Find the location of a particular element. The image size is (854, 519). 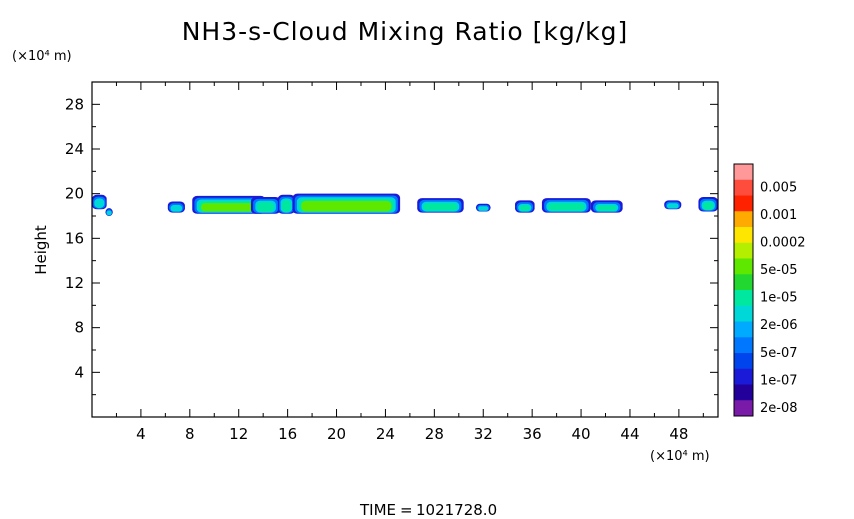

x-tick-label: 28 is located at coordinates (434, 434).